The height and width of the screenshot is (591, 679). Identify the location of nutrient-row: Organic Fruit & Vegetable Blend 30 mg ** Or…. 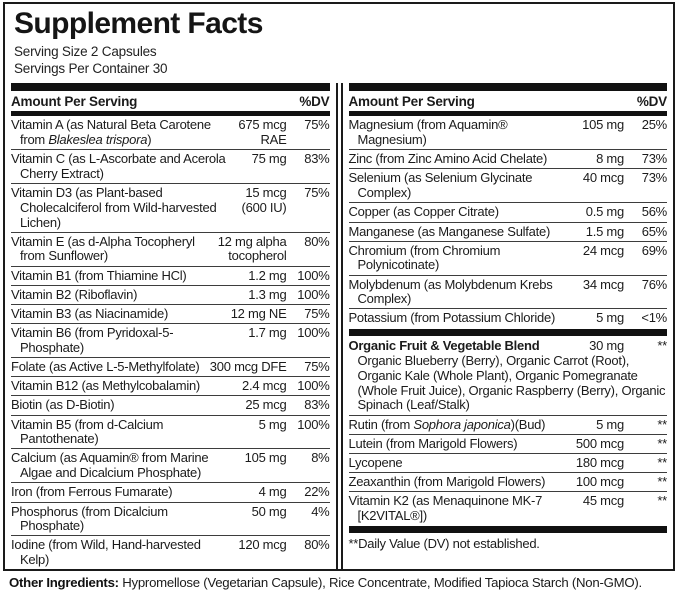
(508, 376).